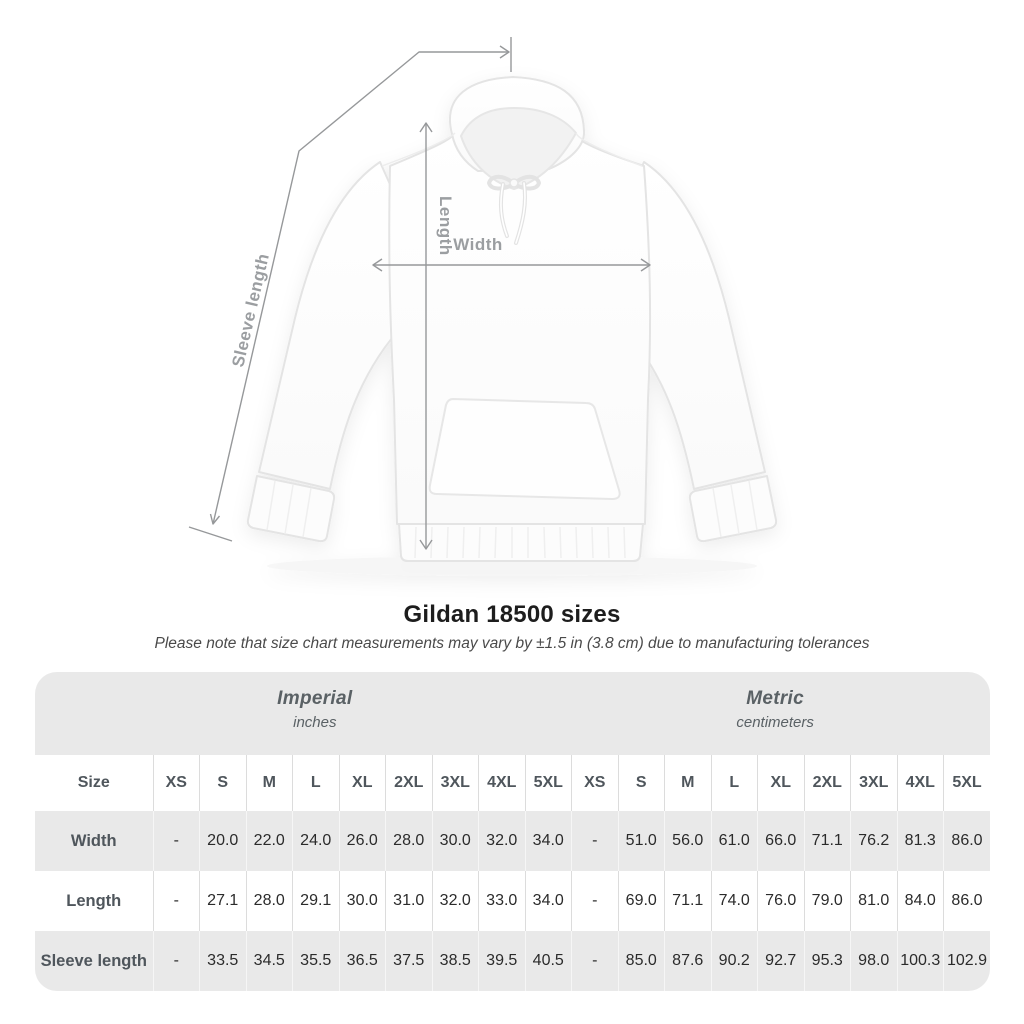  What do you see at coordinates (687, 961) in the screenshot?
I see `value-cell: 87.6` at bounding box center [687, 961].